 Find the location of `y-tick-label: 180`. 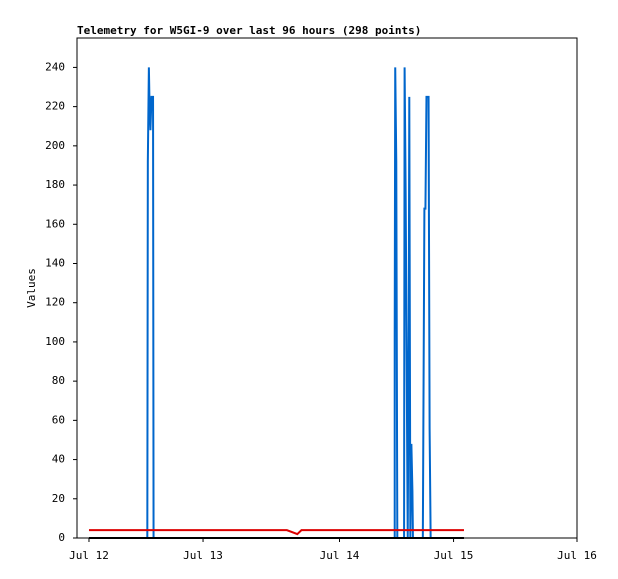

y-tick-label: 180 is located at coordinates (55, 184).